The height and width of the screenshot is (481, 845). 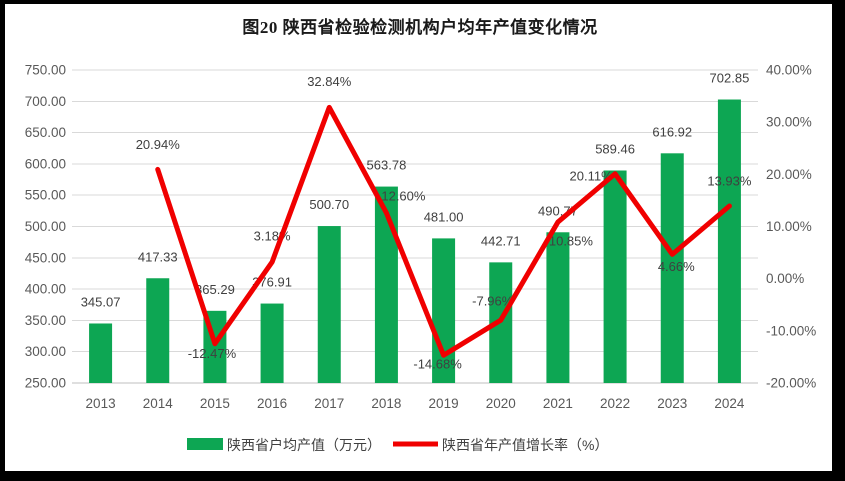 I want to click on bar-value-label: 563.78, so click(x=387, y=165).